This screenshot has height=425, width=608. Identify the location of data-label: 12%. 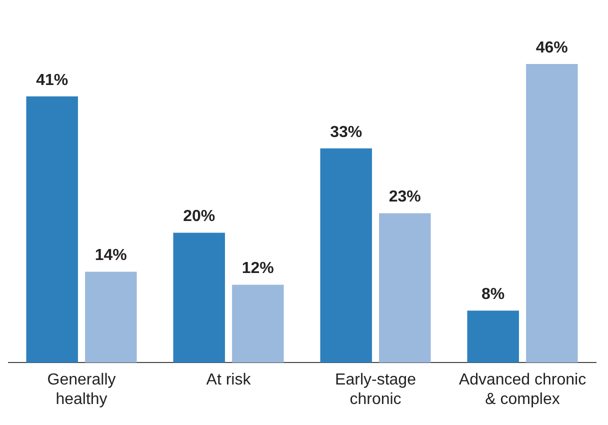
(258, 269).